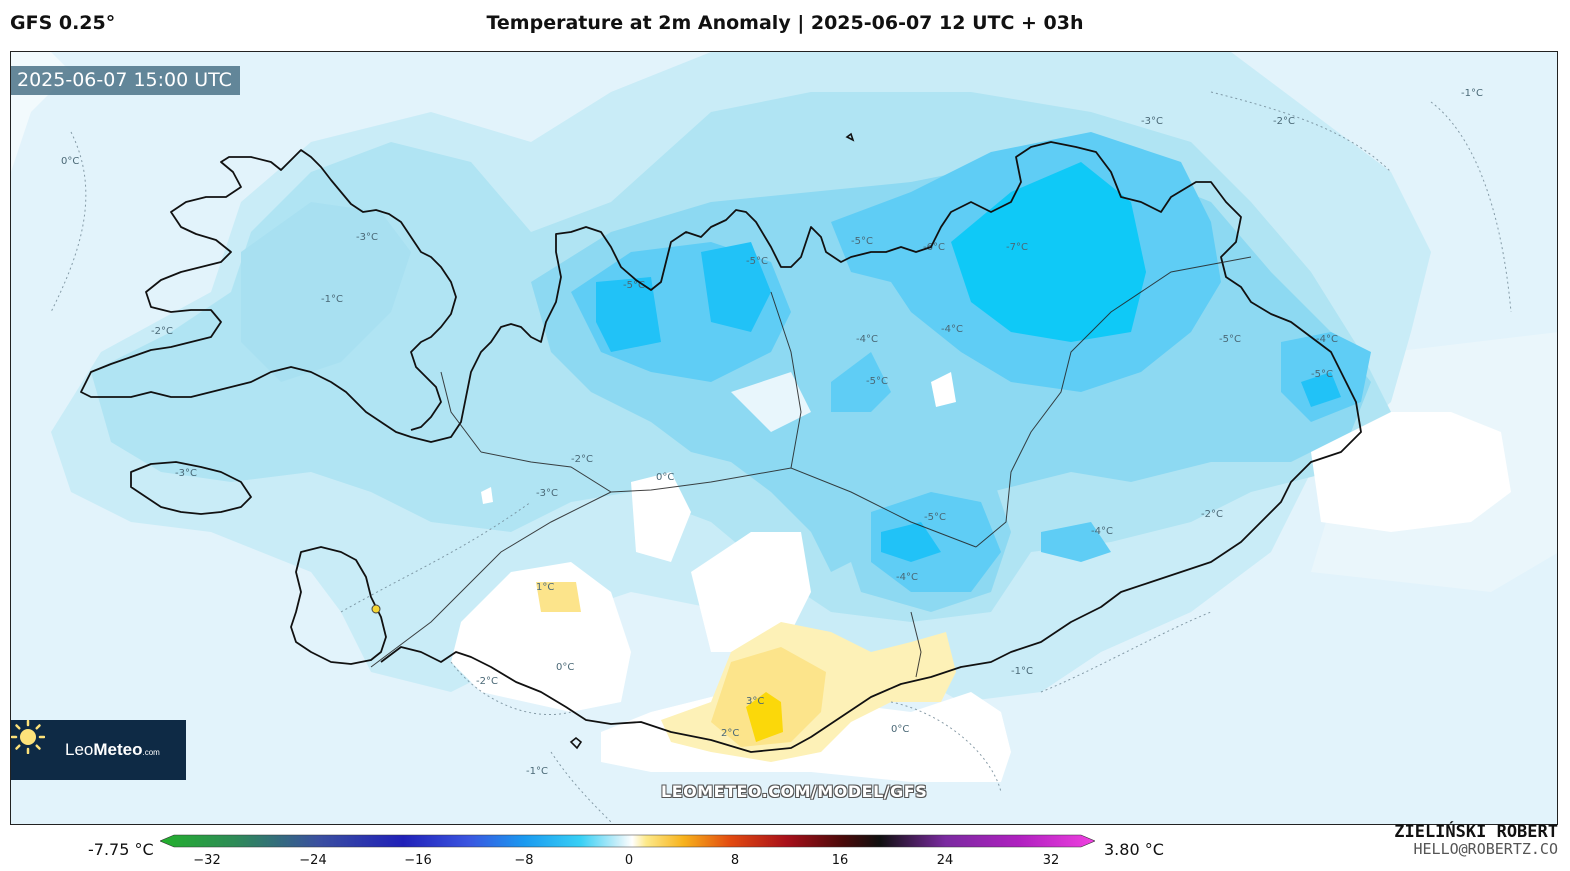 This screenshot has height=871, width=1570. What do you see at coordinates (1476, 832) in the screenshot?
I see `author-name: ZIELIŃSKI ROBERT` at bounding box center [1476, 832].